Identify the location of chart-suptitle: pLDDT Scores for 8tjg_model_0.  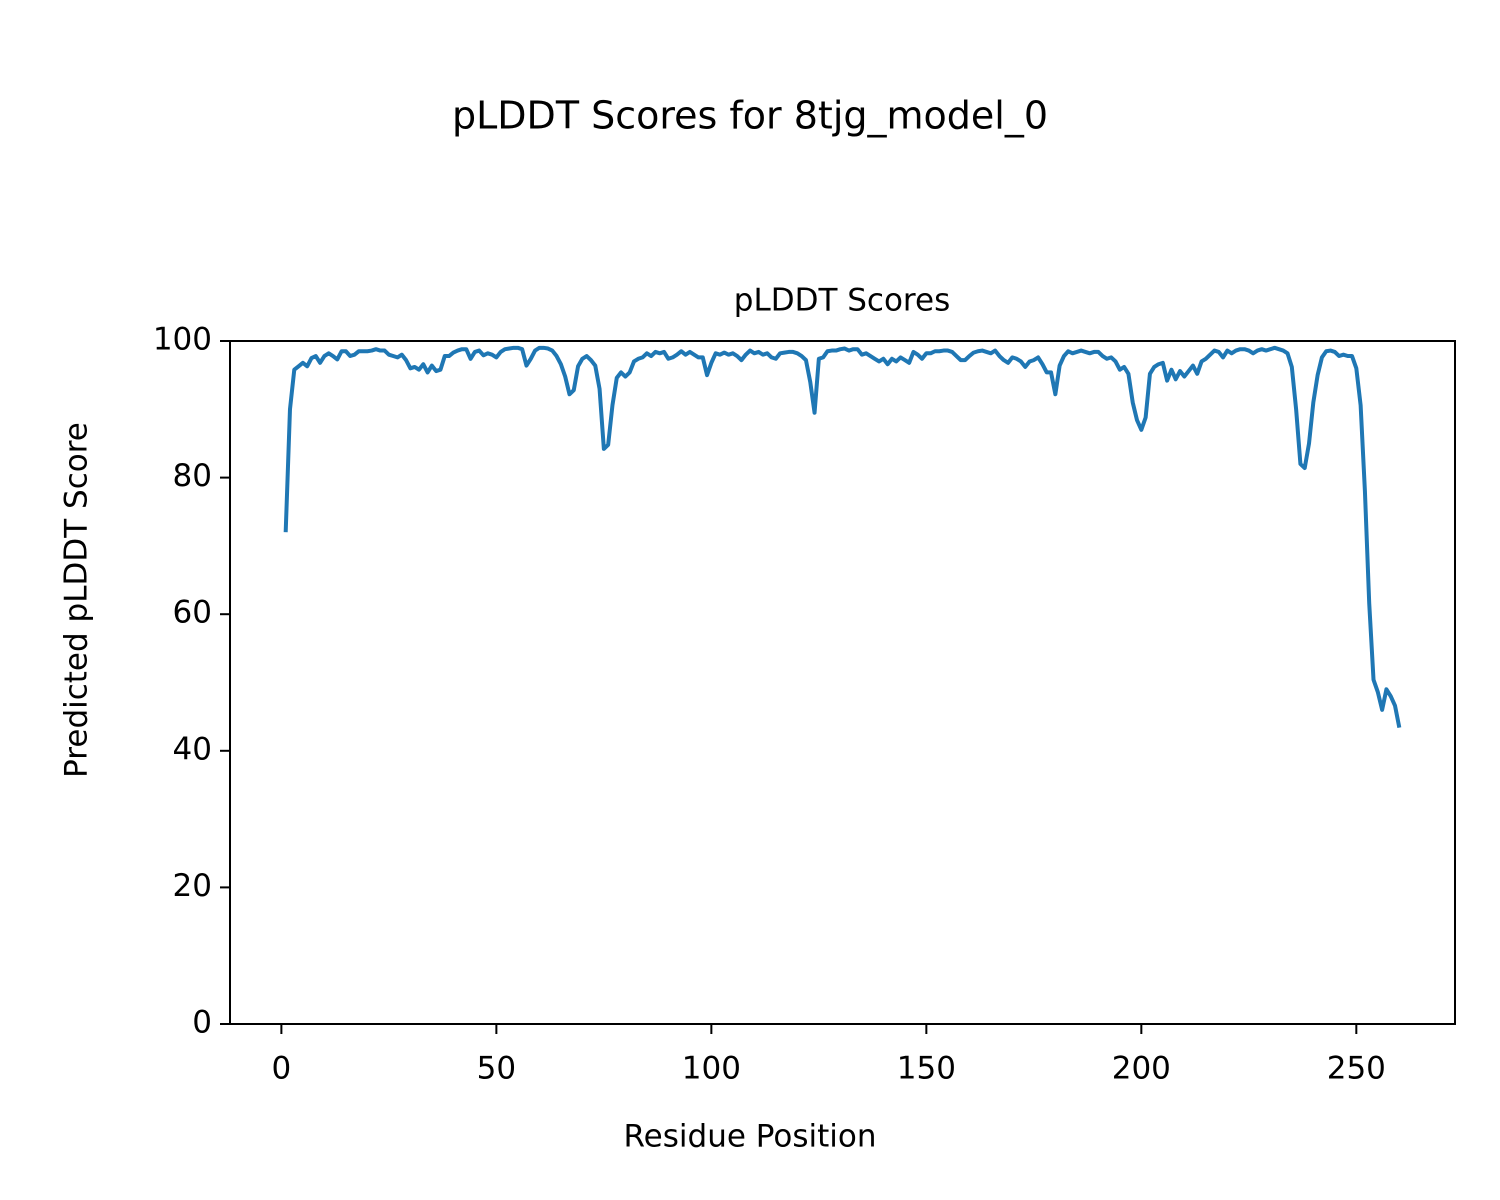
(750, 116).